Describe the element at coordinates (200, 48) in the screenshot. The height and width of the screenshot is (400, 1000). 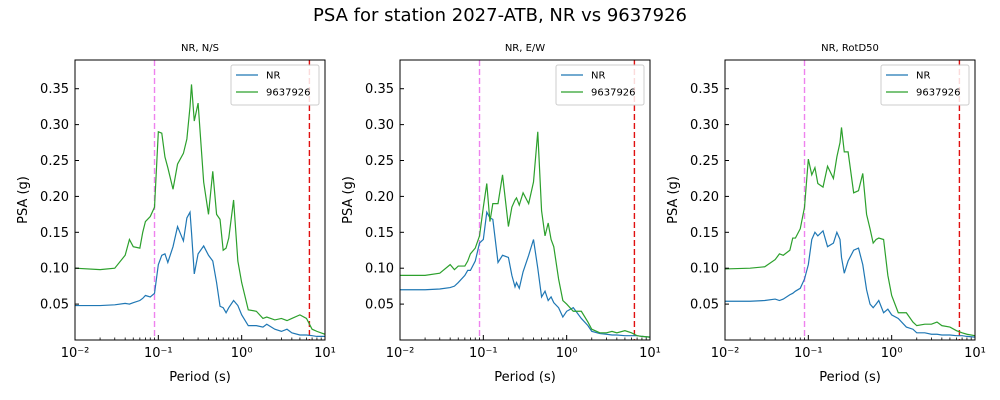
I see `subplot-title: NR, N/S` at that location.